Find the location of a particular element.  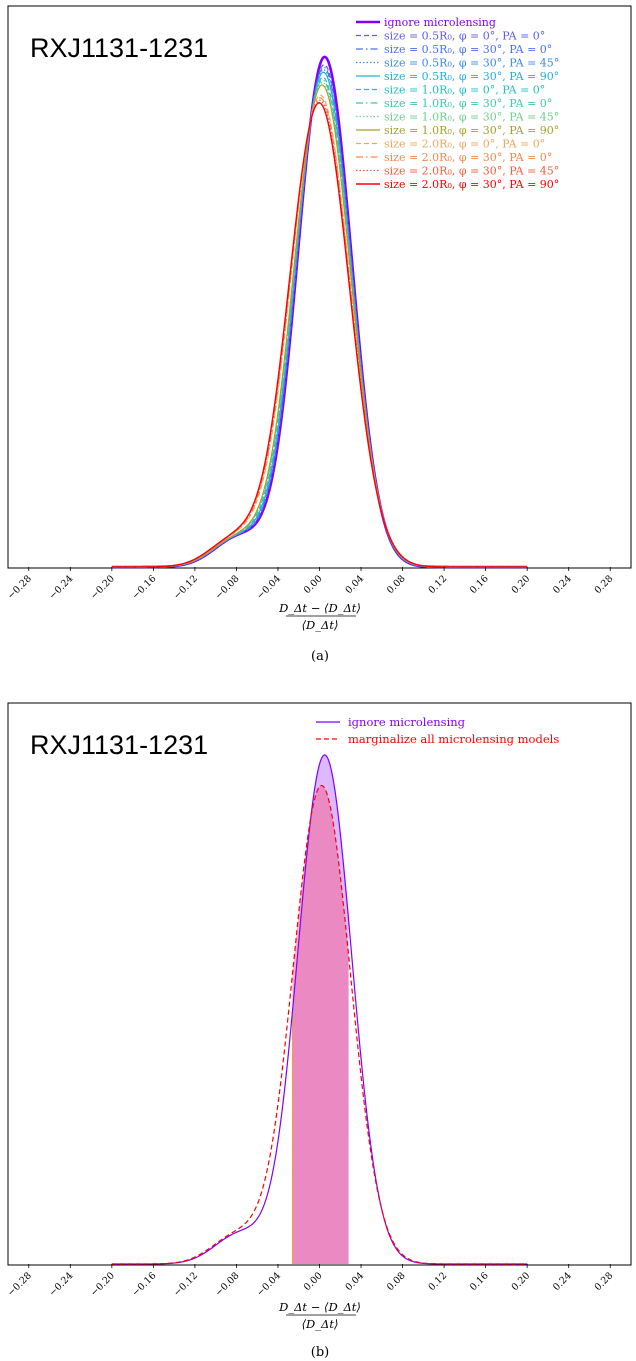

legend-label: size = 1.0R₀, φ = 0°, PA = 0° is located at coordinates (464, 90).